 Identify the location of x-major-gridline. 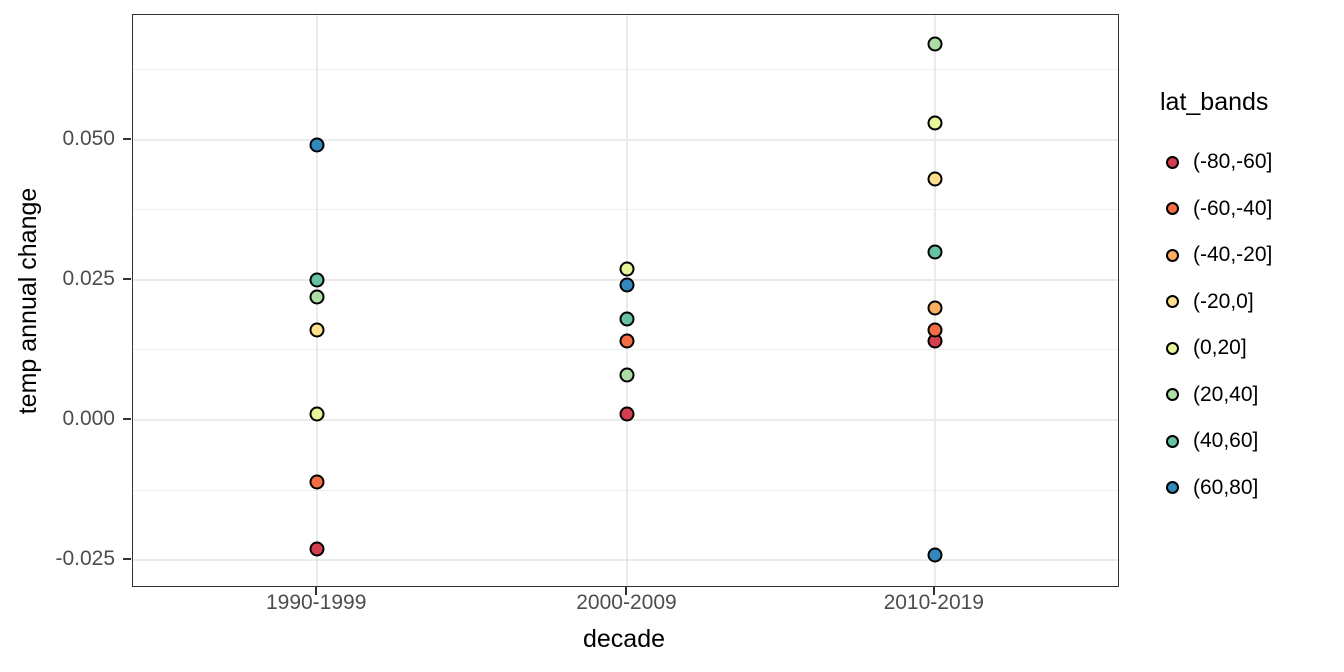
(627, 300).